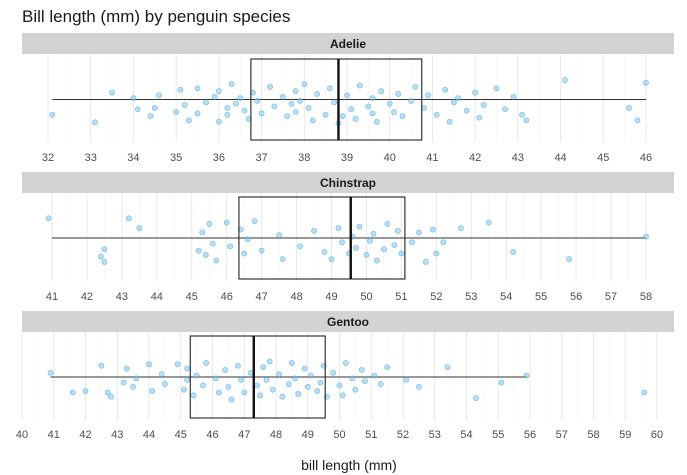  I want to click on strip-adelie, so click(348, 43).